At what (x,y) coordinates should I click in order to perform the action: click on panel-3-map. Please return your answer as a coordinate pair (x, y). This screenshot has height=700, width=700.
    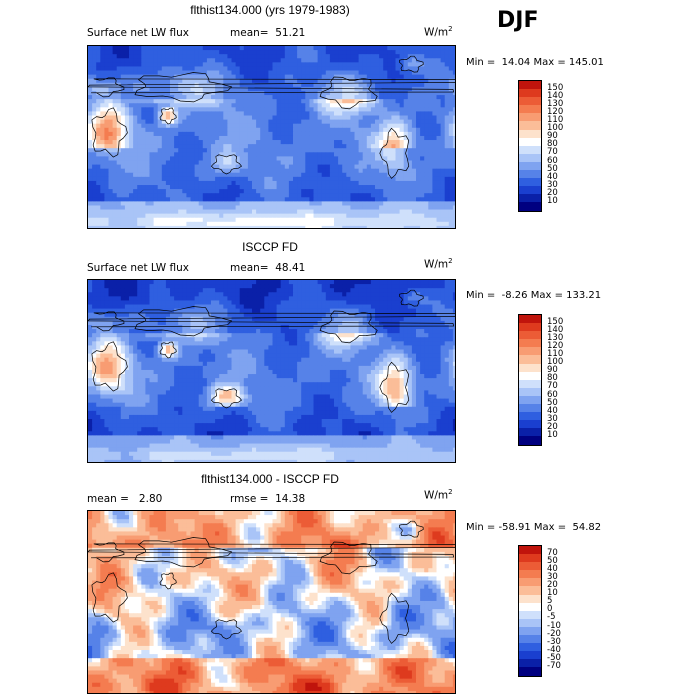
    Looking at the image, I should click on (271, 602).